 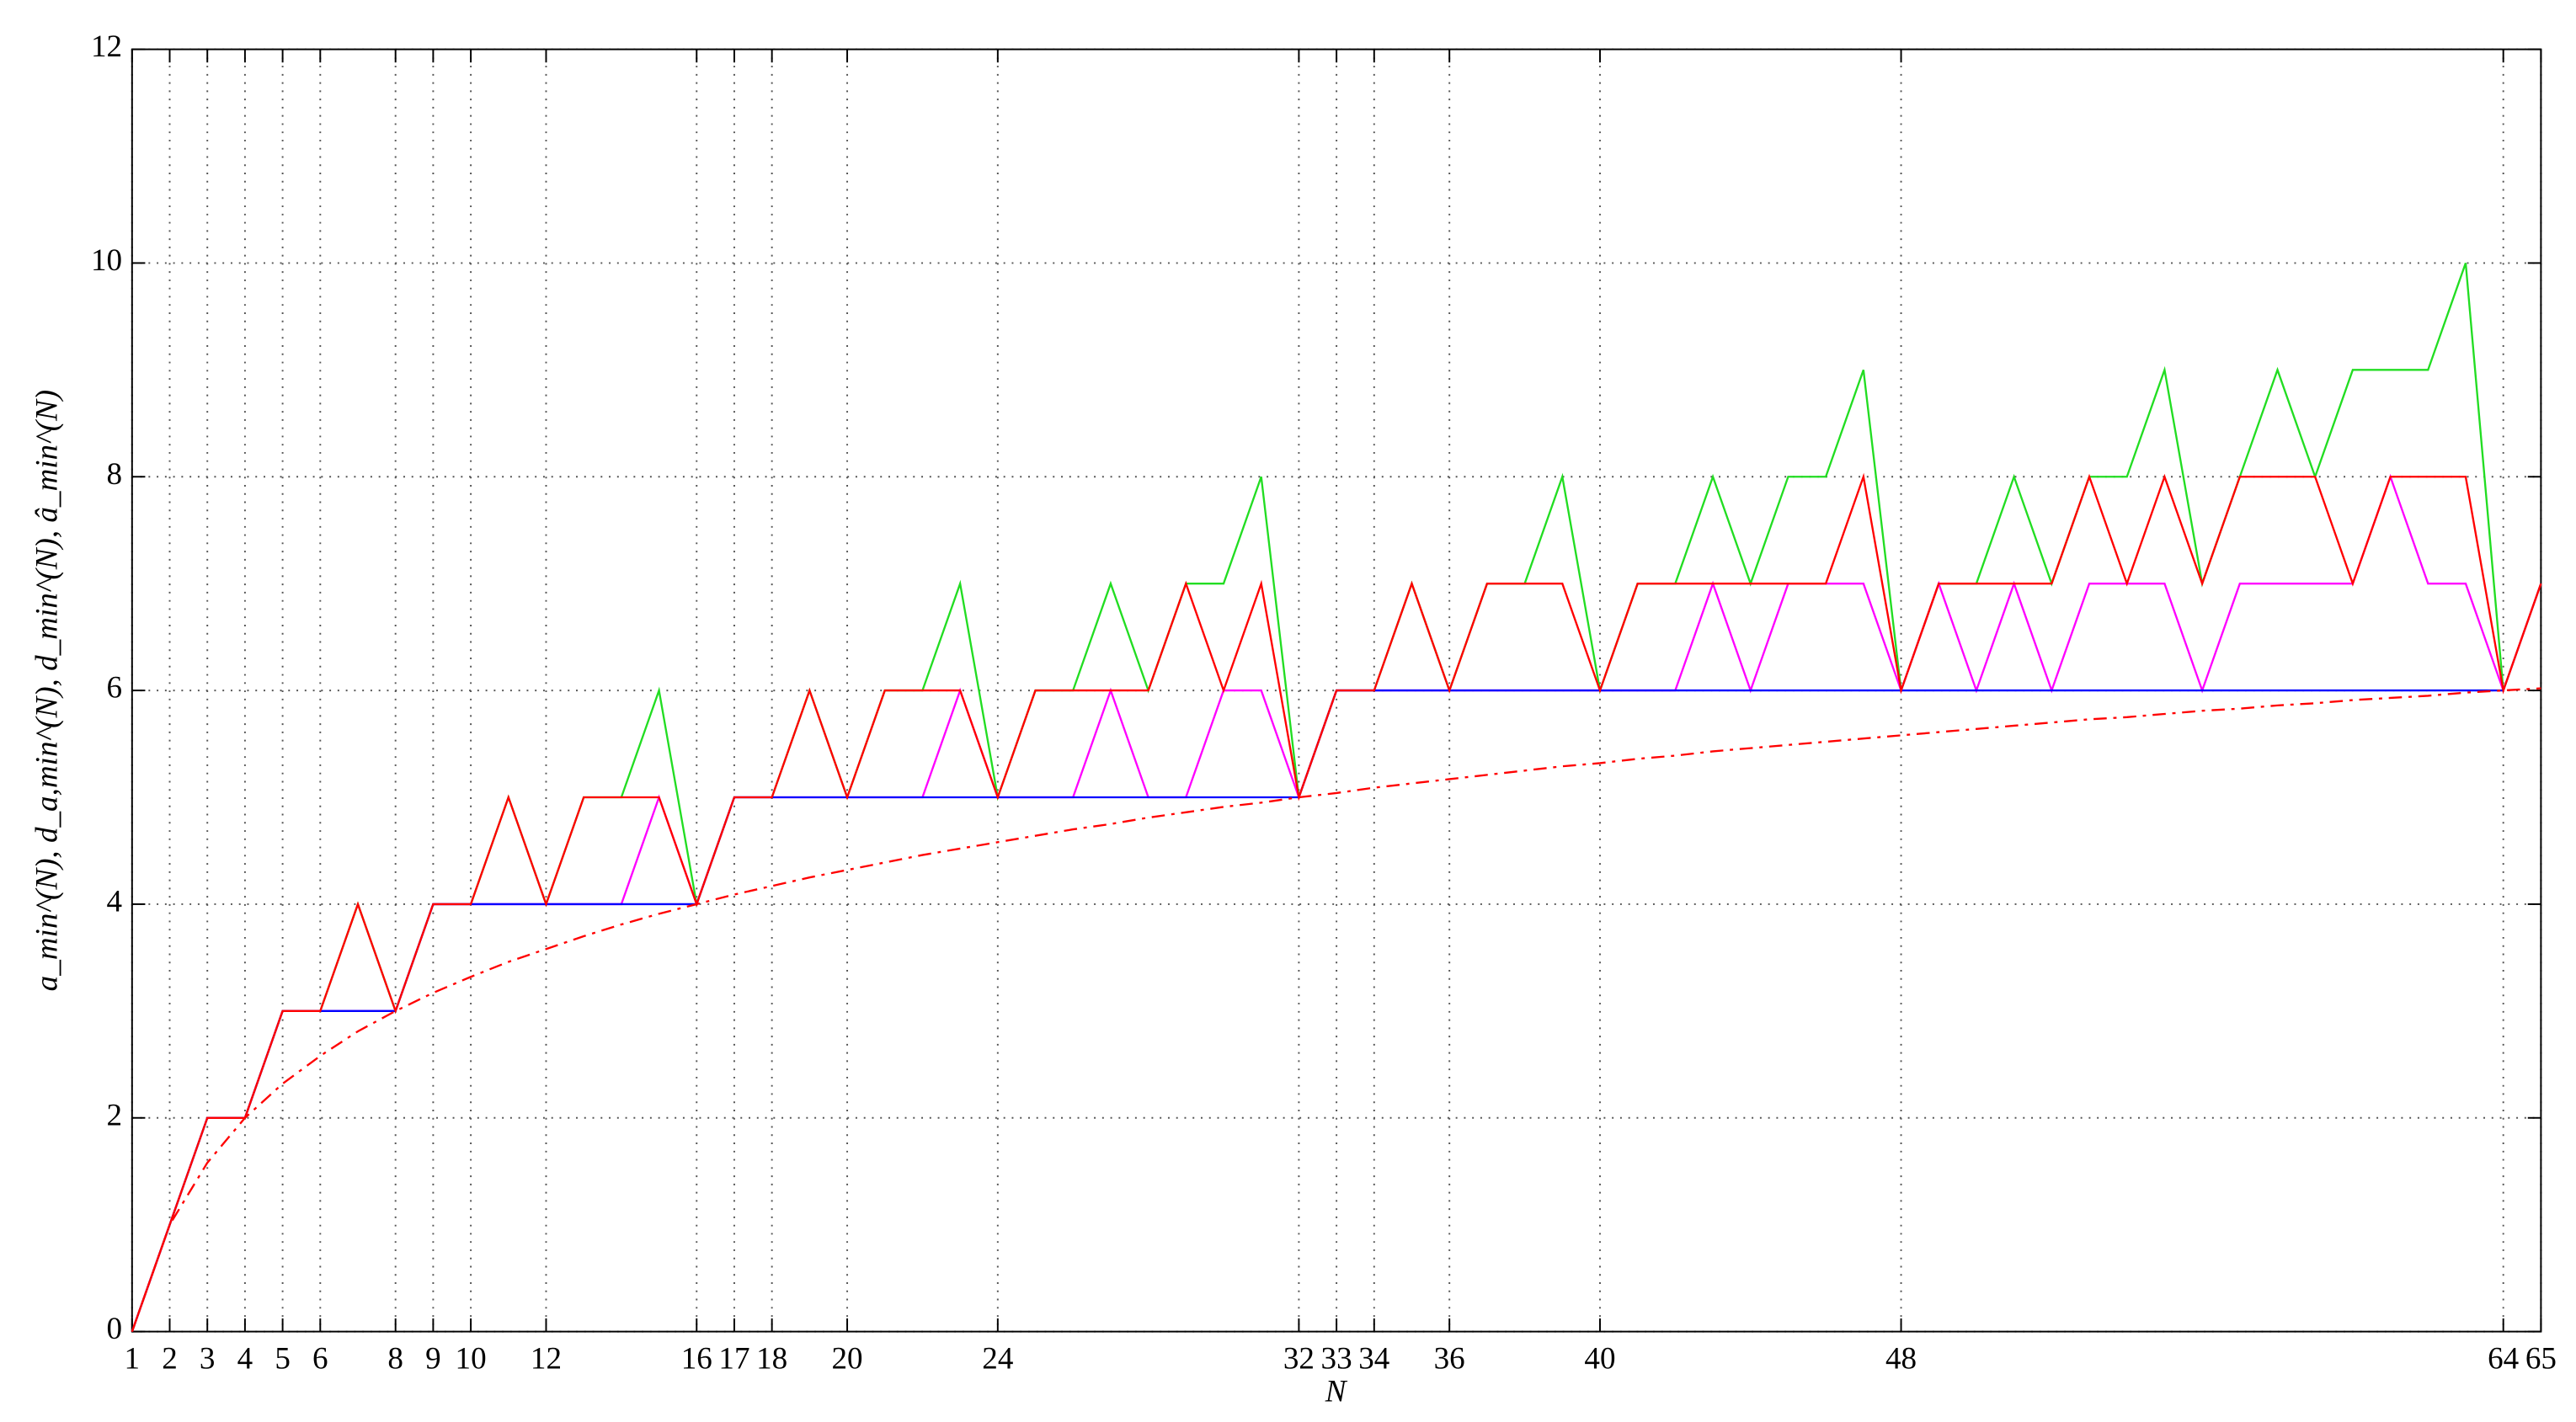 I want to click on x-tick-label: 34, so click(x=1373, y=1359).